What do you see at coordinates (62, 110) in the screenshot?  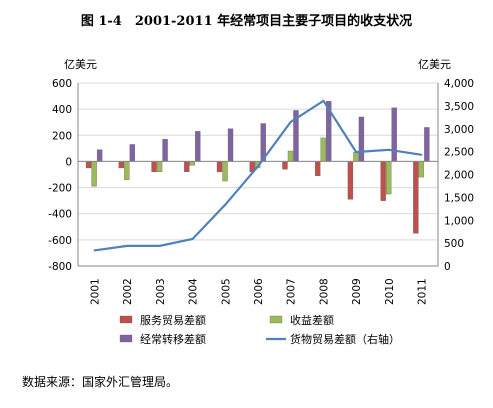 I see `left-tick-label: 400` at bounding box center [62, 110].